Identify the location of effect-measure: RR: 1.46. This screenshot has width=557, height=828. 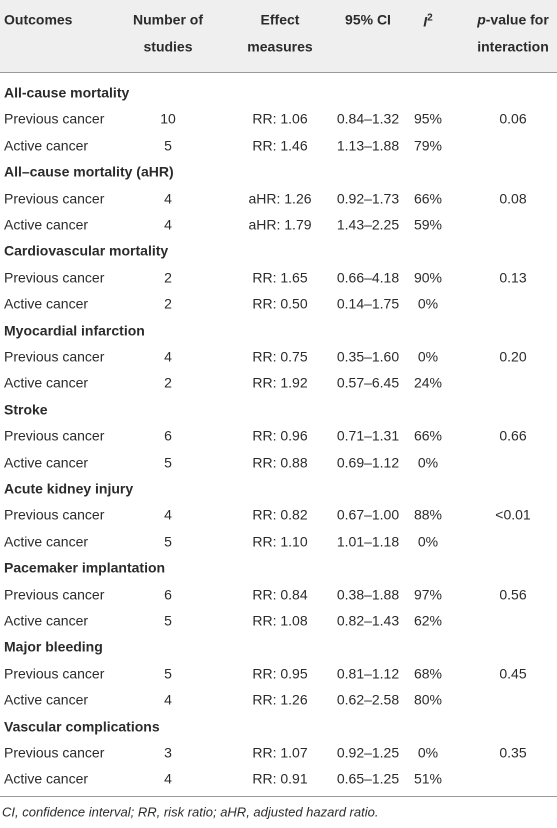
(280, 145).